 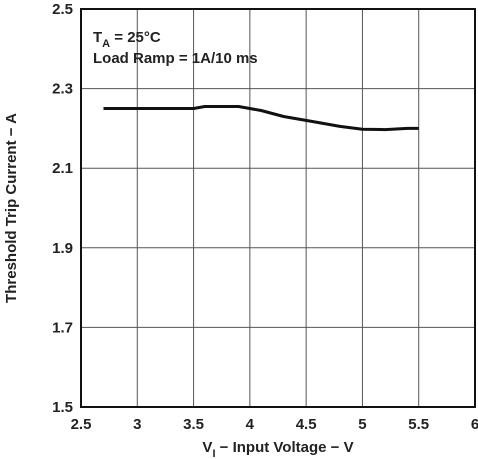 What do you see at coordinates (62, 168) in the screenshot?
I see `y-tick-label: 2.1` at bounding box center [62, 168].